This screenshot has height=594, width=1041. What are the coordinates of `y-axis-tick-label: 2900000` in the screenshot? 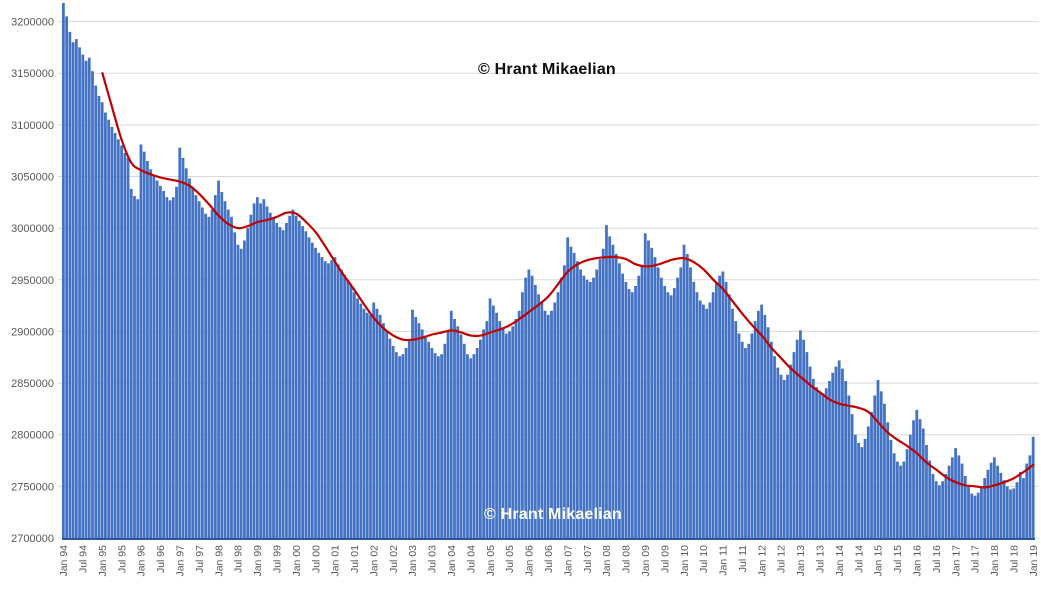 It's located at (32, 332).